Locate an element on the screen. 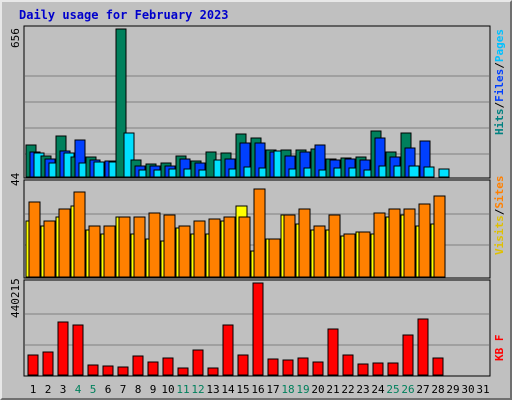  day-label-24: 24 is located at coordinates (378, 389).